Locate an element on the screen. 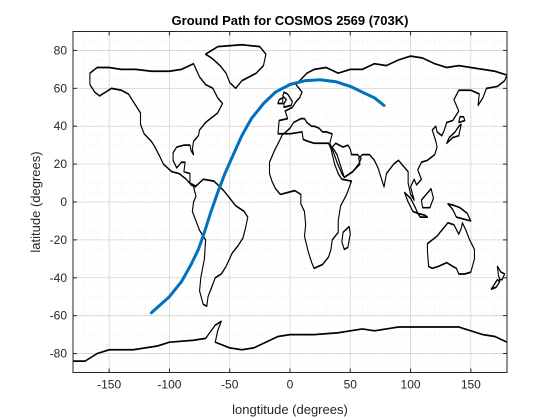 The image size is (560, 420). y-tick-label: -80 is located at coordinates (59, 354).